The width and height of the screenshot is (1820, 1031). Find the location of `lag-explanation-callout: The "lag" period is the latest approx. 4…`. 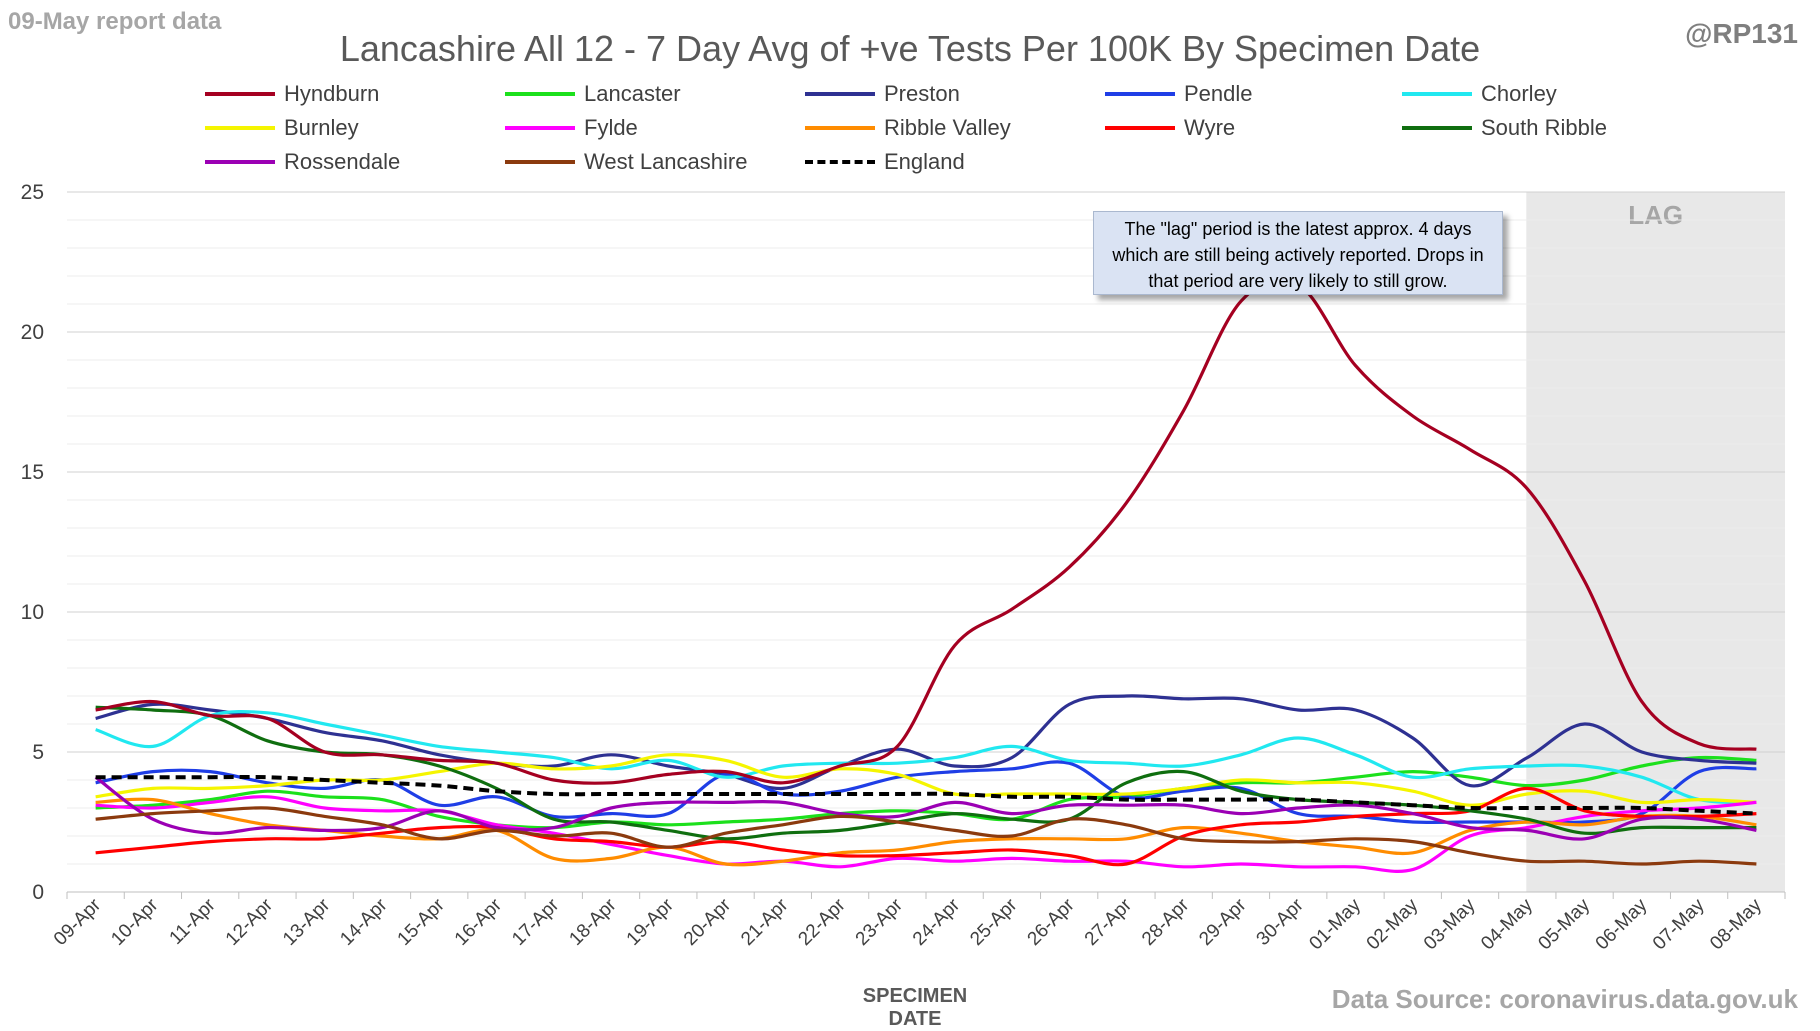

lag-explanation-callout: The "lag" period is the latest approx. 4… is located at coordinates (1298, 253).